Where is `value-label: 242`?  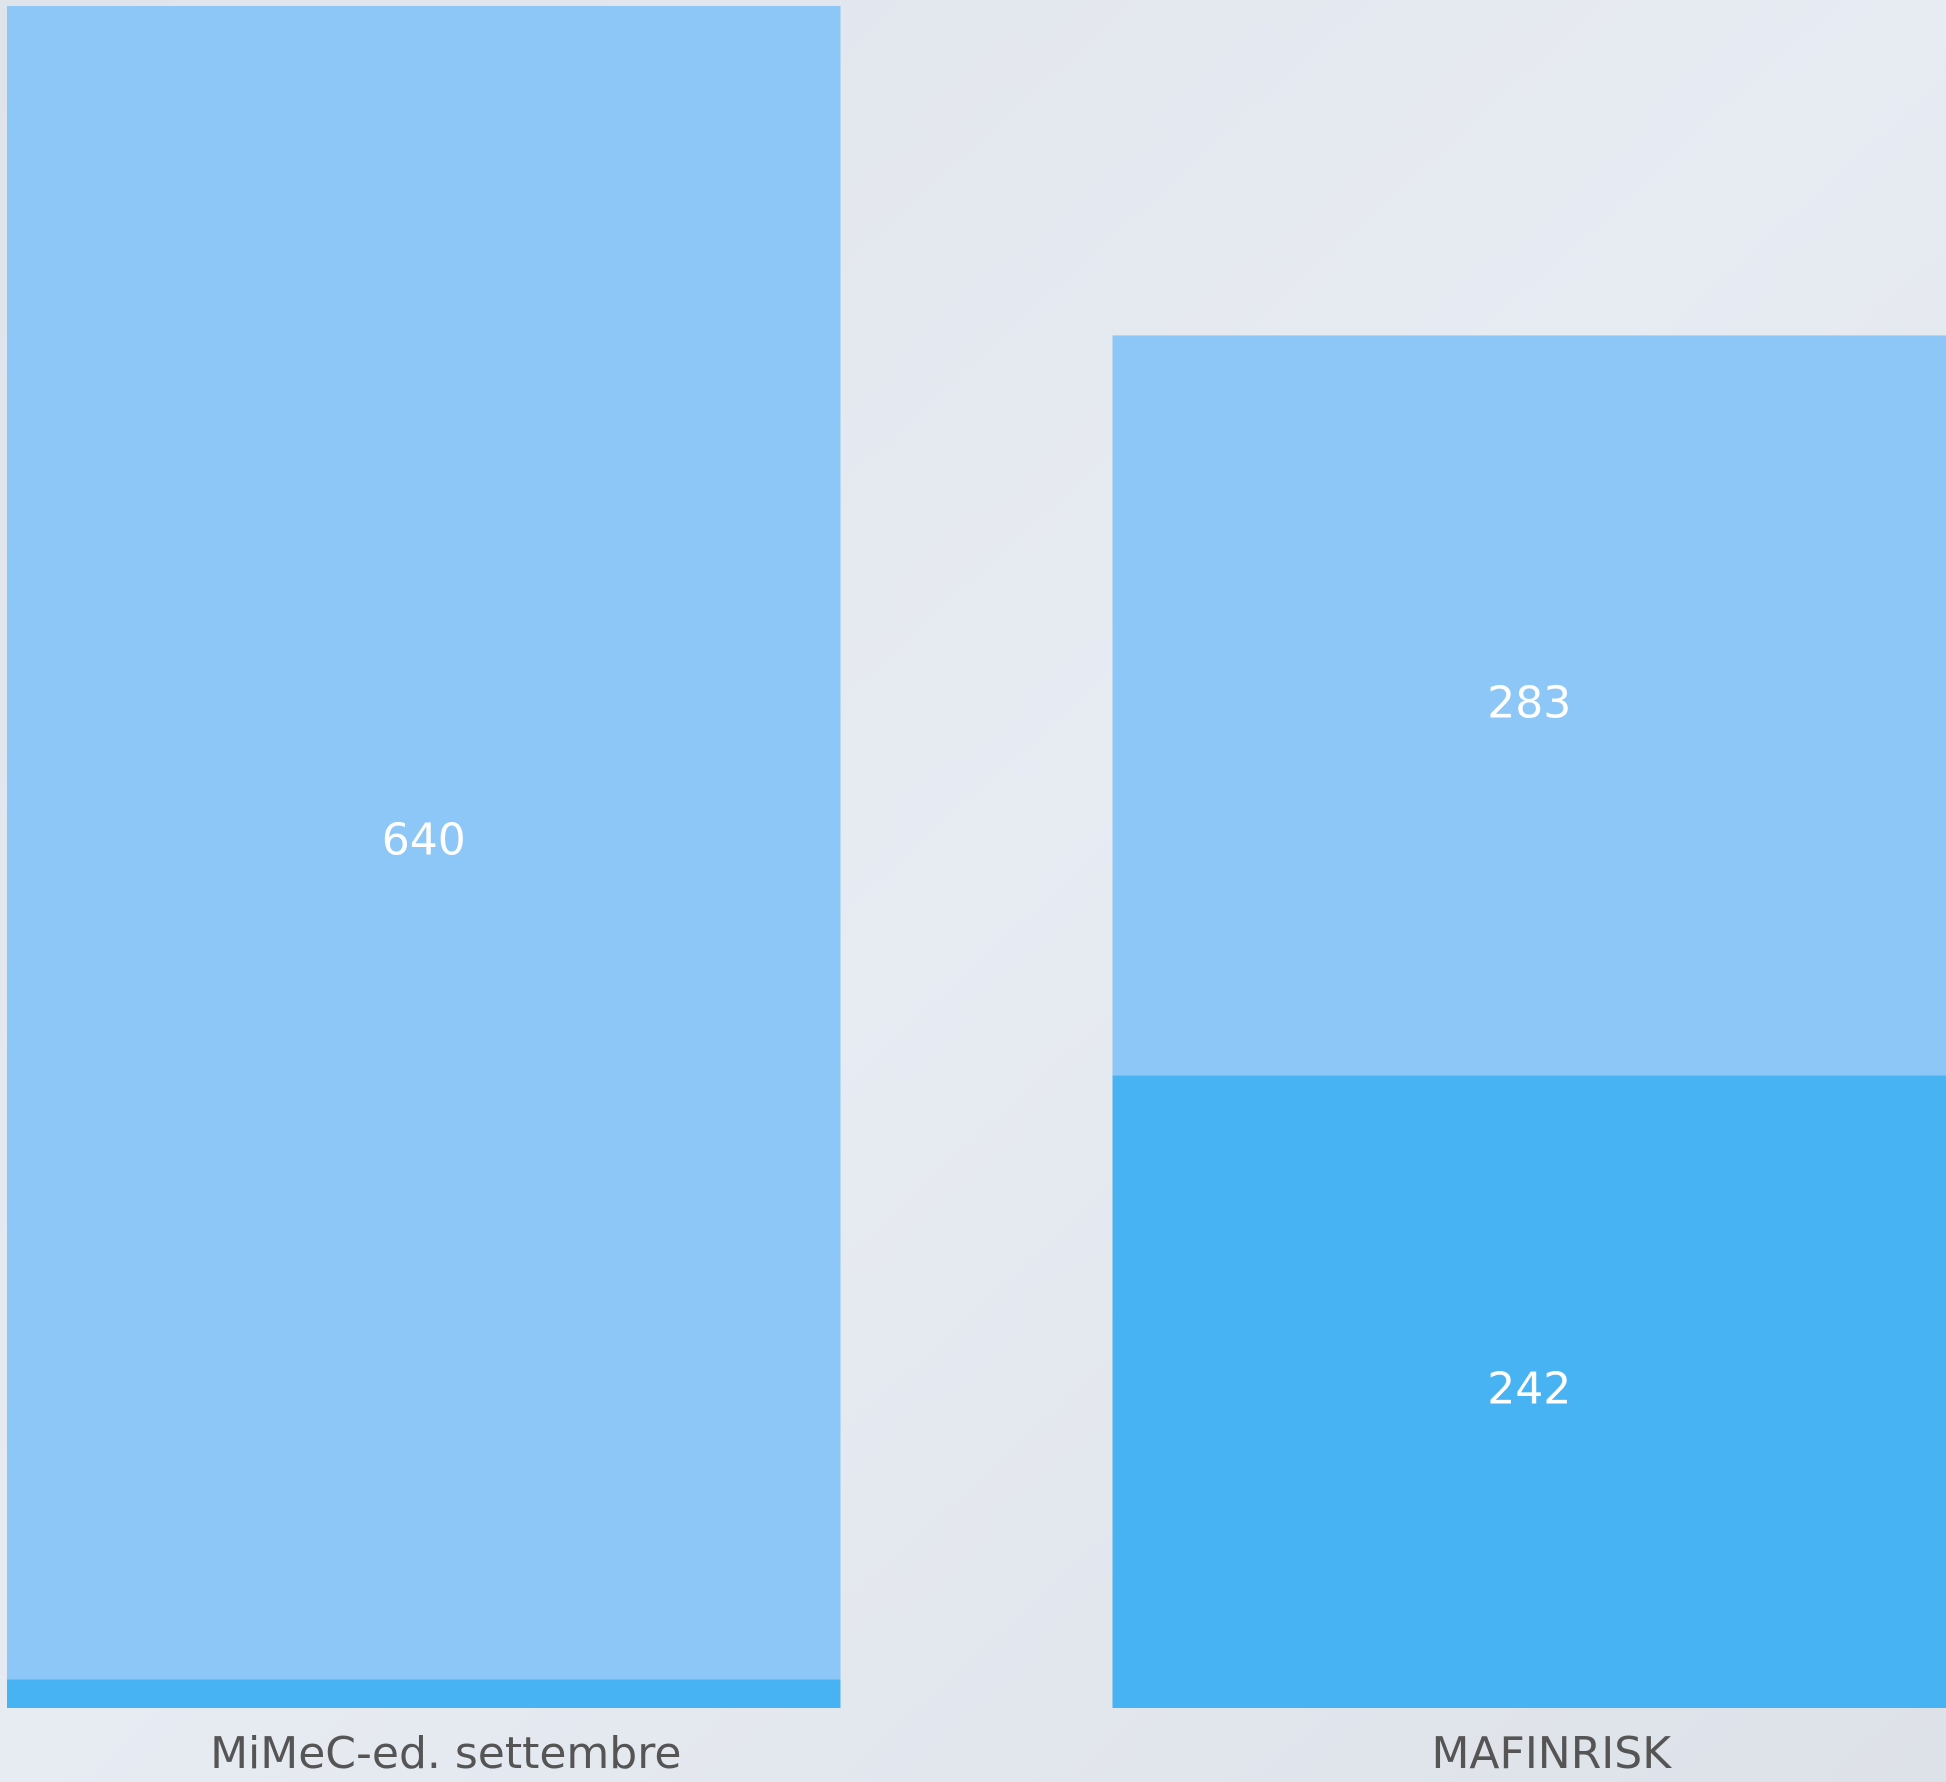 value-label: 242 is located at coordinates (1529, 1389).